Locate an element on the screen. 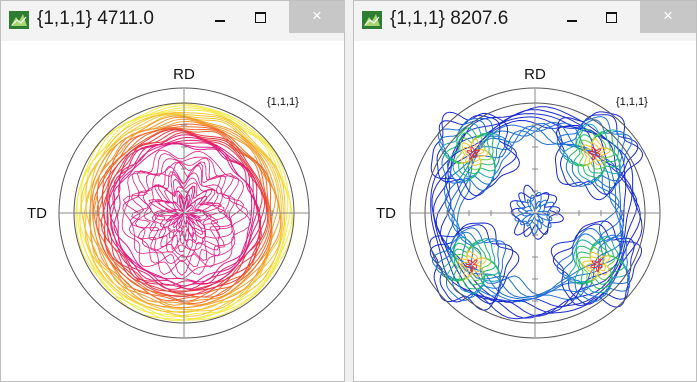  title-bar: {1,1,1} 8207.6 × is located at coordinates (525, 21).